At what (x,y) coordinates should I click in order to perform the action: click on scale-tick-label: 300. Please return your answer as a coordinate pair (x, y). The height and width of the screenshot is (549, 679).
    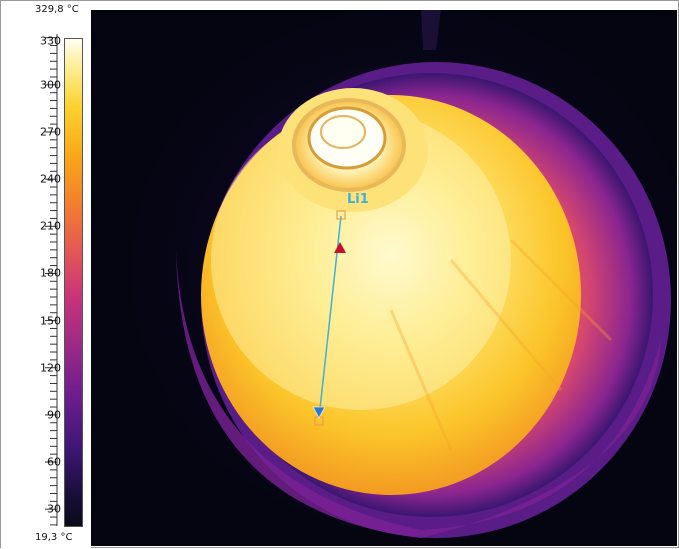
    Looking at the image, I should click on (50, 85).